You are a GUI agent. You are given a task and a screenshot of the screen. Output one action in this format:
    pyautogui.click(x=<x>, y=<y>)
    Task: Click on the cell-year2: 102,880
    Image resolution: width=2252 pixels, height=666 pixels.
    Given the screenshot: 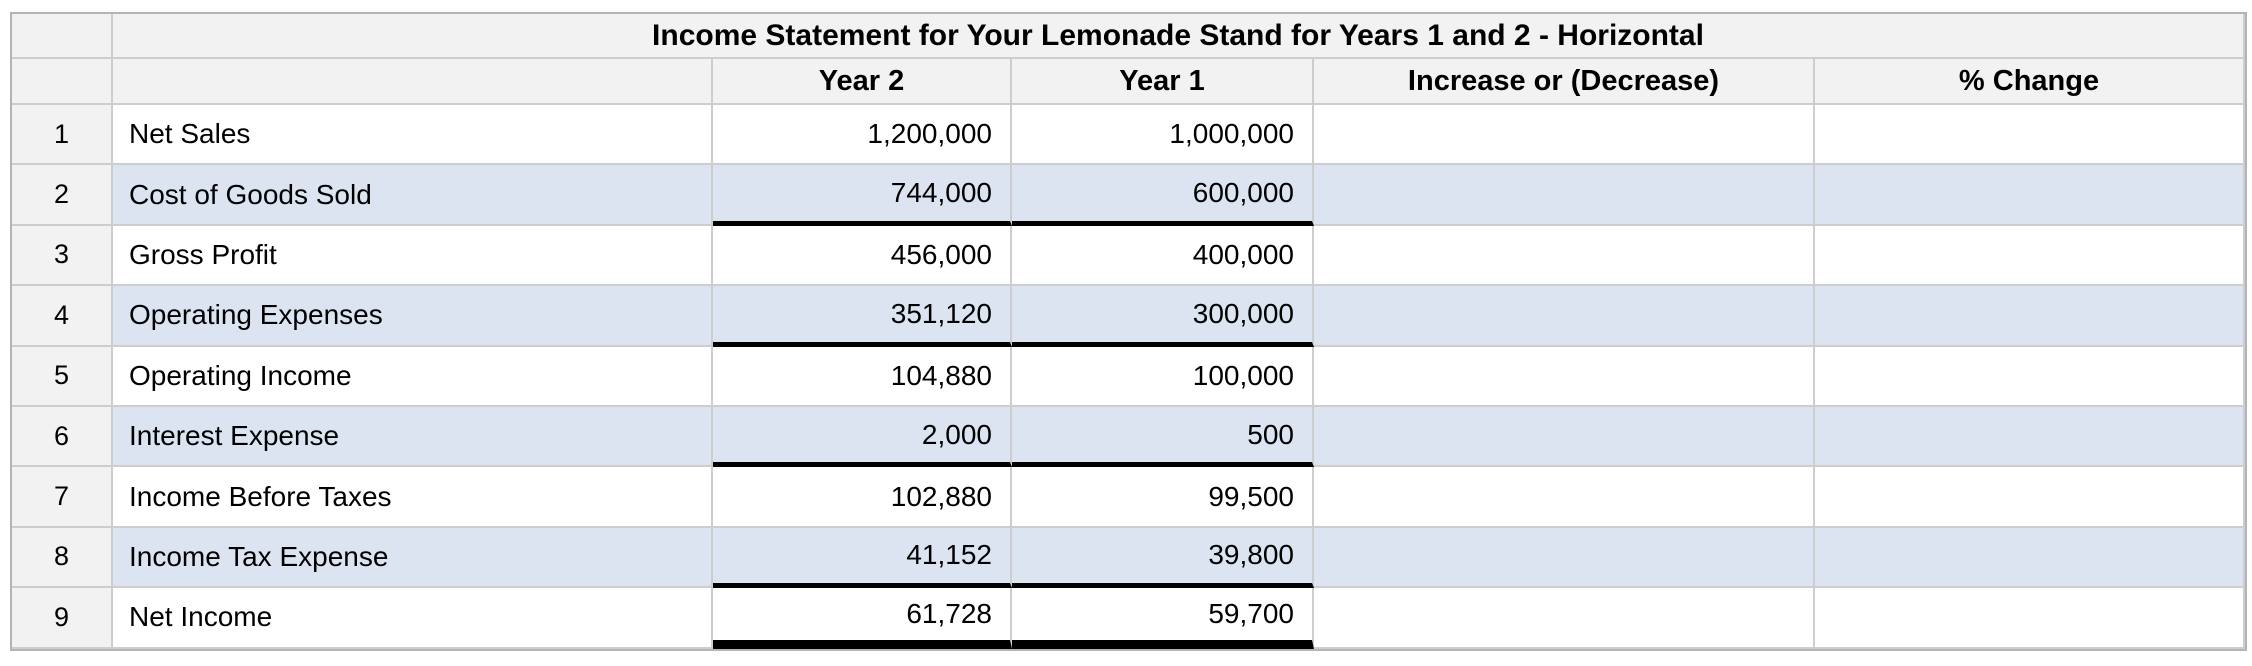 What is the action you would take?
    pyautogui.click(x=862, y=497)
    